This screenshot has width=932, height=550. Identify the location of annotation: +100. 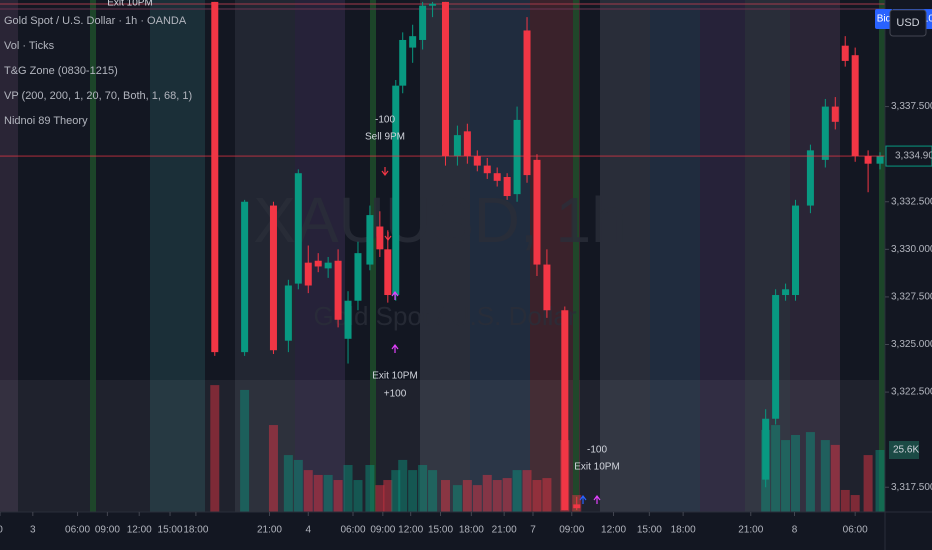
(395, 394).